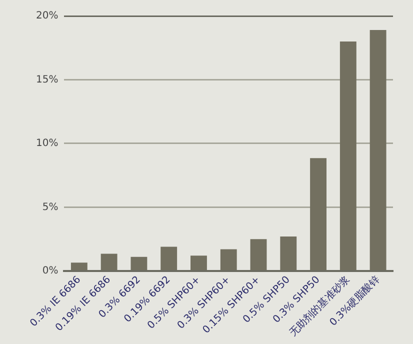 The height and width of the screenshot is (344, 413). What do you see at coordinates (50, 271) in the screenshot?
I see `y-tick-label: 0%` at bounding box center [50, 271].